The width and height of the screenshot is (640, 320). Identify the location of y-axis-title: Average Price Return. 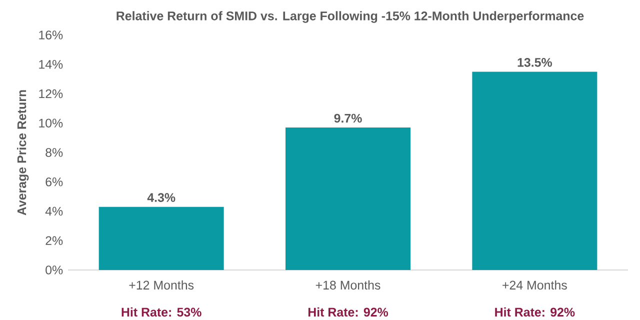
(23, 153).